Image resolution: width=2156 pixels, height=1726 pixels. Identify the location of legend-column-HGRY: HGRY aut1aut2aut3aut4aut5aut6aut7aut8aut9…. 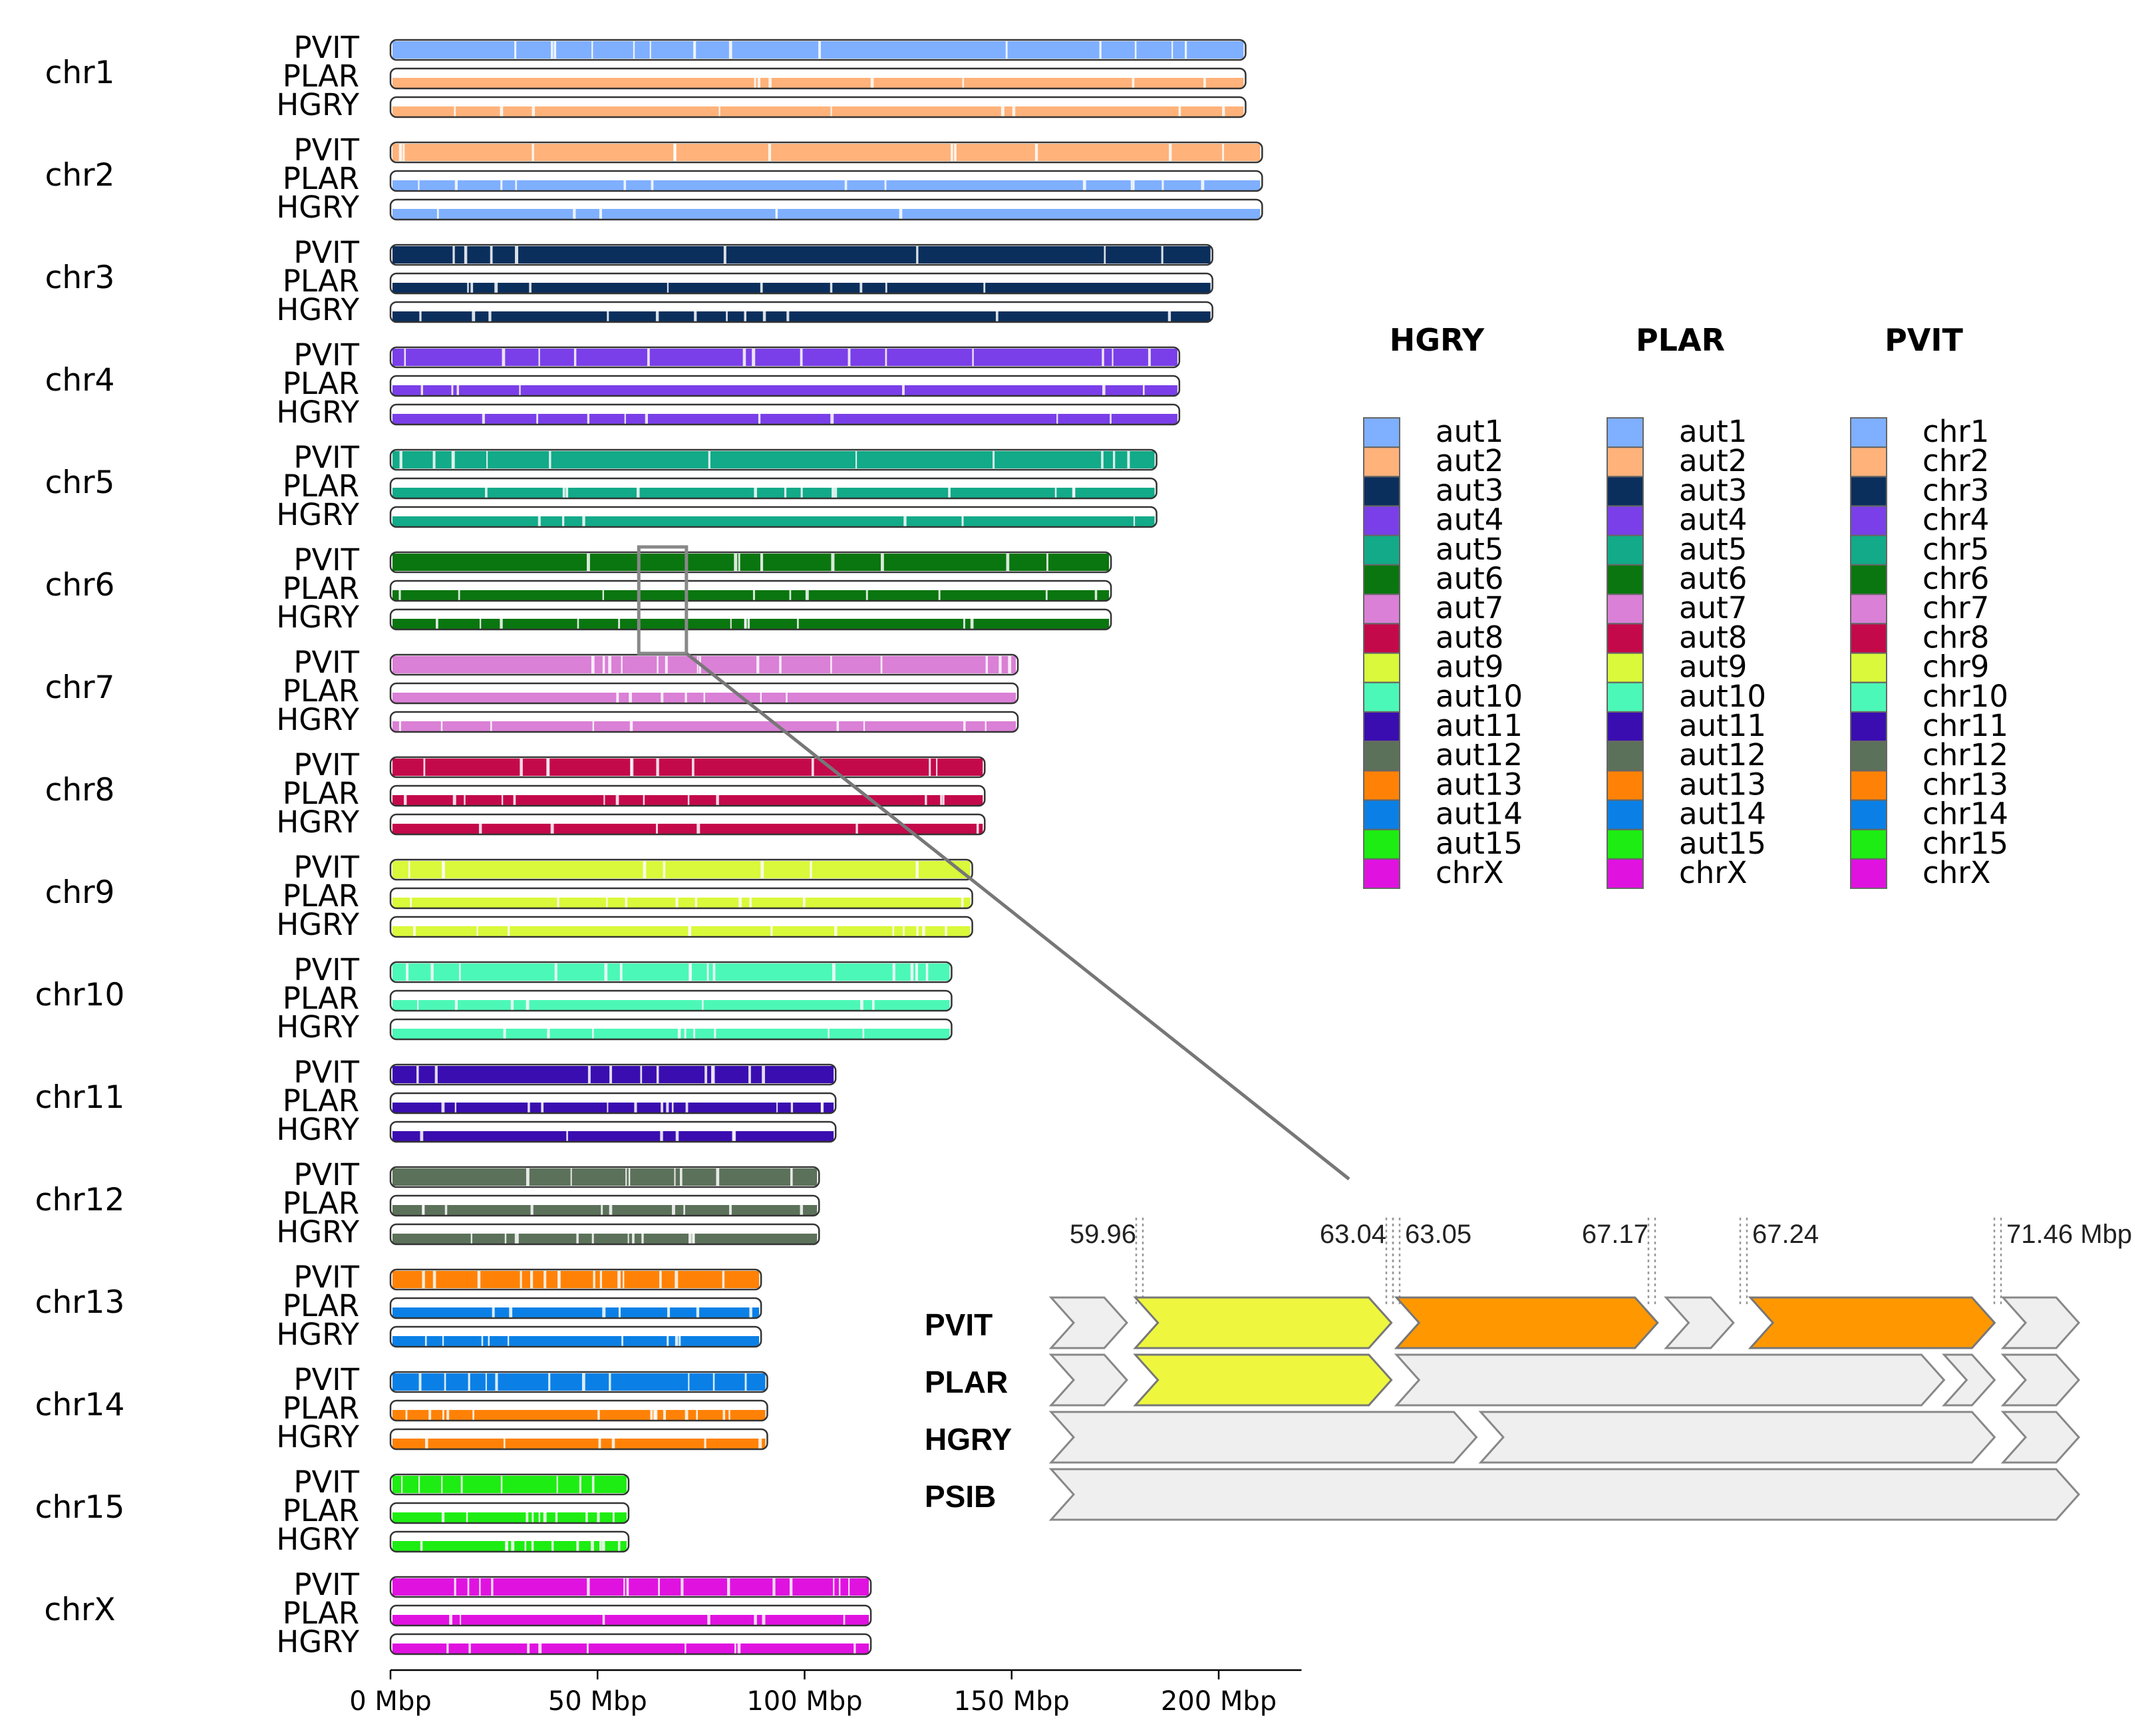
(1443, 606).